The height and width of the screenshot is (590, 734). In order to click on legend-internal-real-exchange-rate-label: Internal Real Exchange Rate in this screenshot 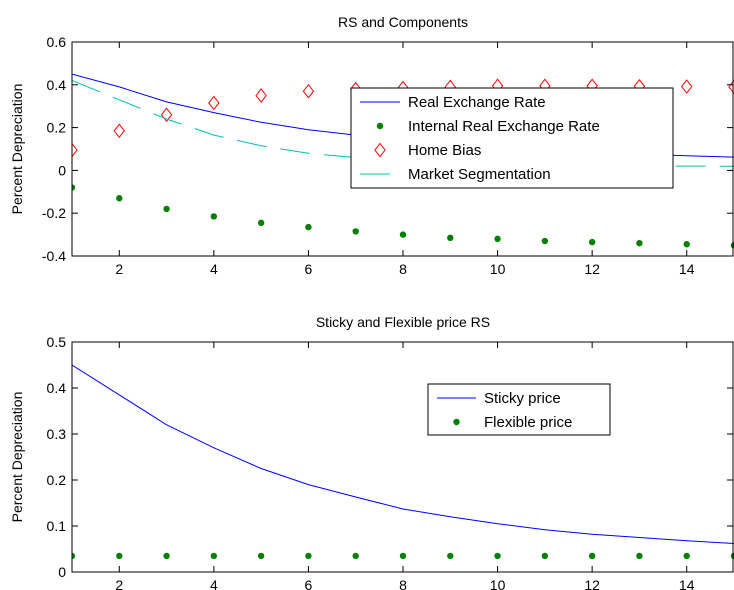, I will do `click(504, 126)`.